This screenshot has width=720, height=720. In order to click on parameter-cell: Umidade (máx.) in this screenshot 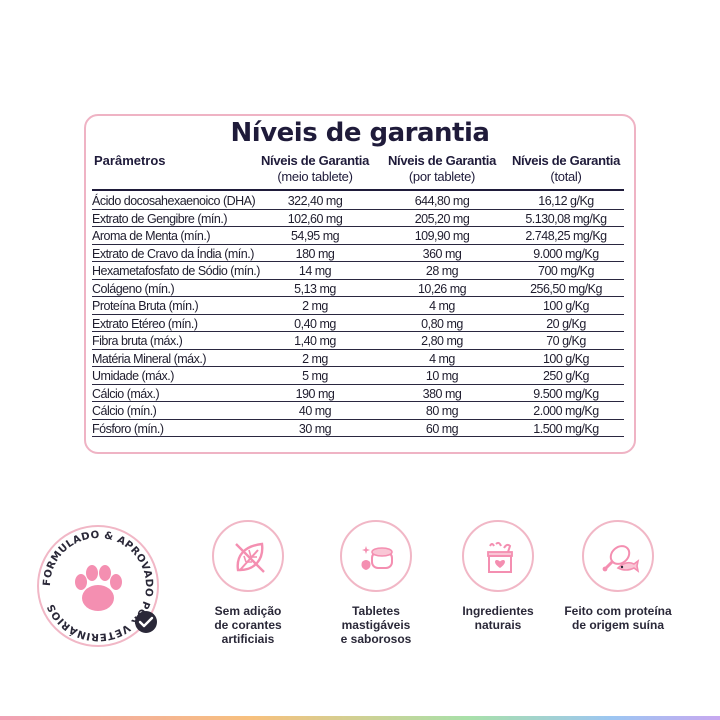, I will do `click(133, 376)`.